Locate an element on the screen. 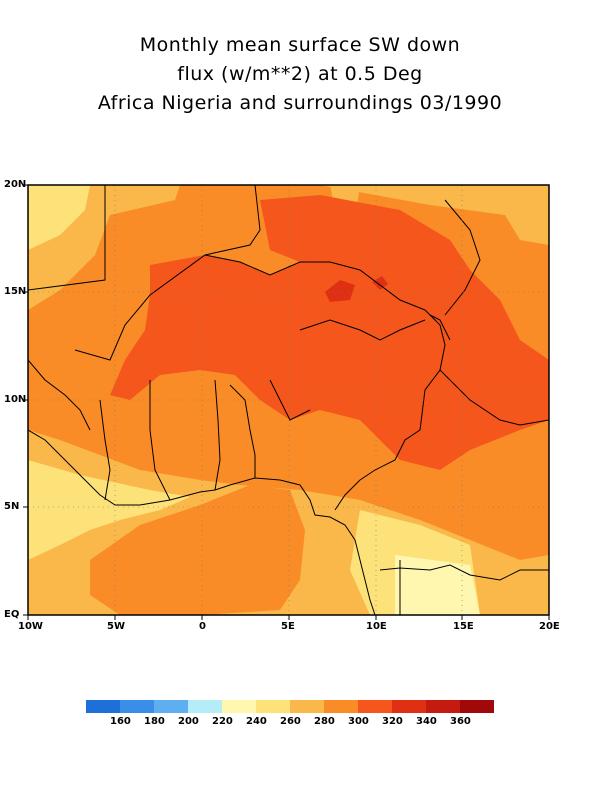 This screenshot has width=600, height=800. field-peak-340-b is located at coordinates (380, 283).